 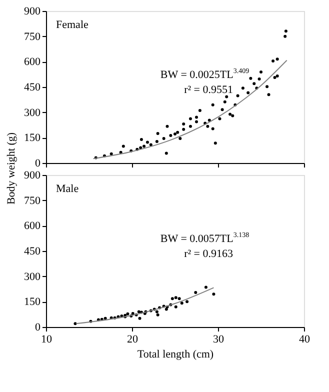 I want to click on x-tick-label: 20, so click(x=132, y=340).